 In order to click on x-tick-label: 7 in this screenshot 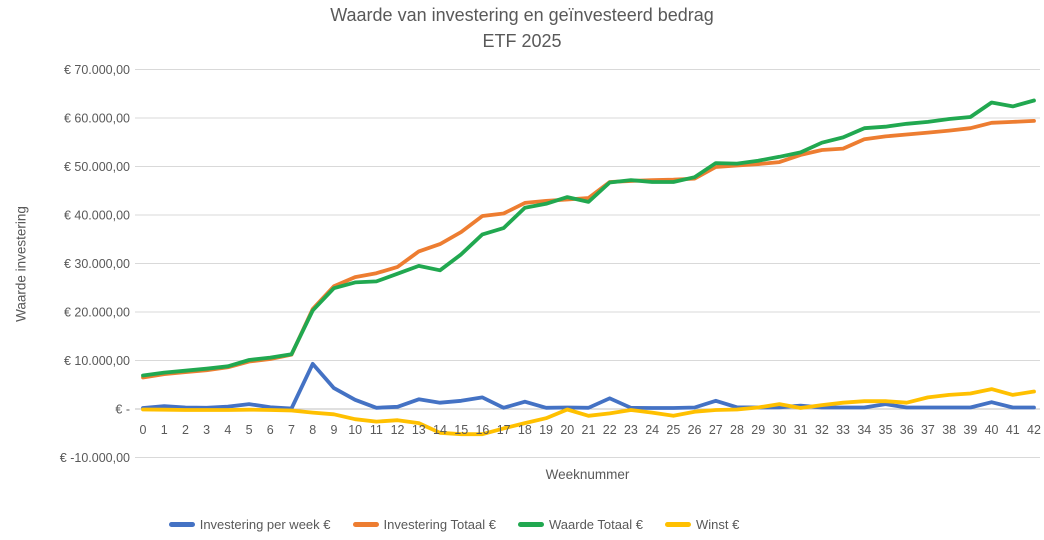, I will do `click(291, 430)`.